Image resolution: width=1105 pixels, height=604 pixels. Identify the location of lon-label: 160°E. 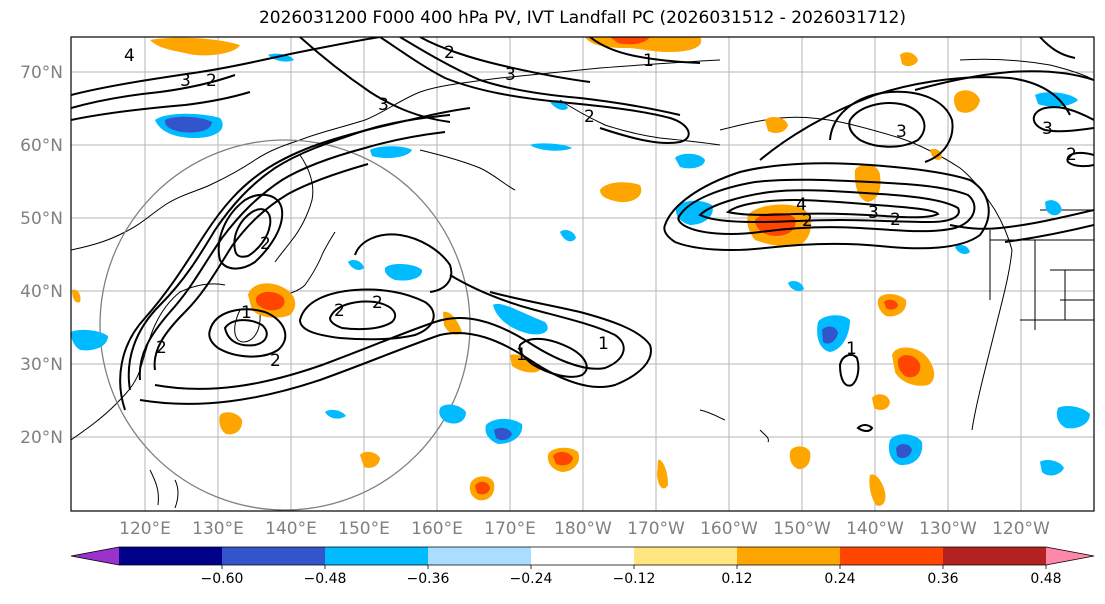
(437, 529).